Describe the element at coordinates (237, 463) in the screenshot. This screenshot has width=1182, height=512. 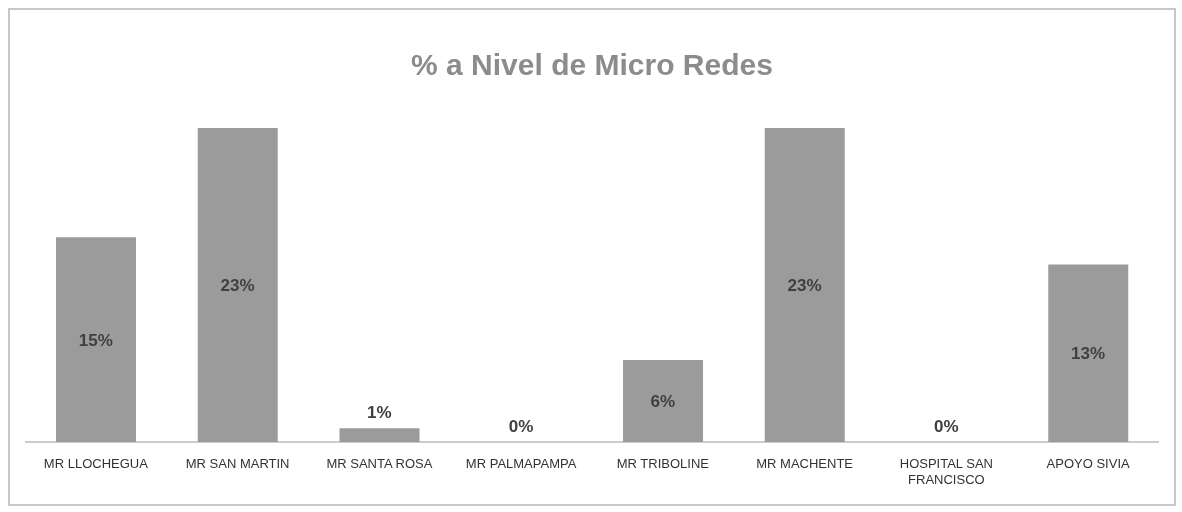
I see `x-tick-label: MR SAN MARTIN` at that location.